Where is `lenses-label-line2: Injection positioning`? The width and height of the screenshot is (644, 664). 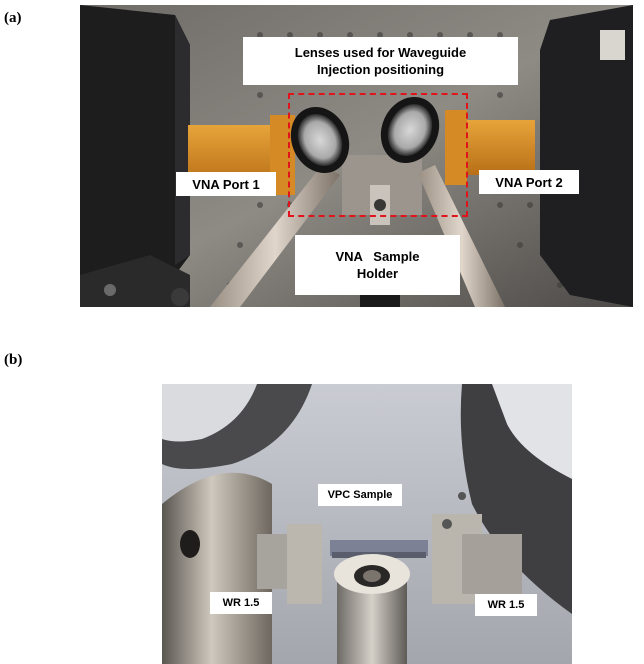 lenses-label-line2: Injection positioning is located at coordinates (380, 69).